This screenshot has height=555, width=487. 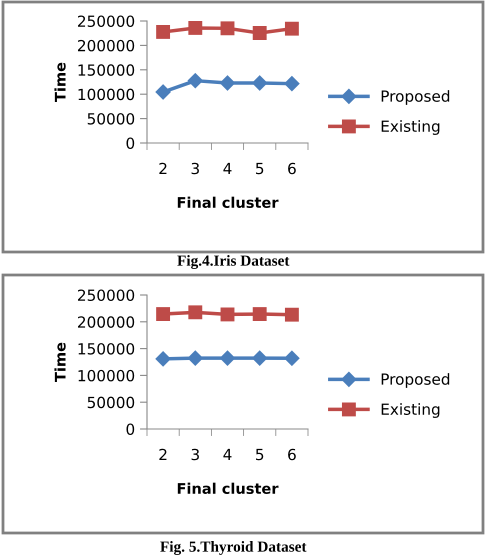 What do you see at coordinates (233, 262) in the screenshot?
I see `caption: Fig.4.Iris Dataset` at bounding box center [233, 262].